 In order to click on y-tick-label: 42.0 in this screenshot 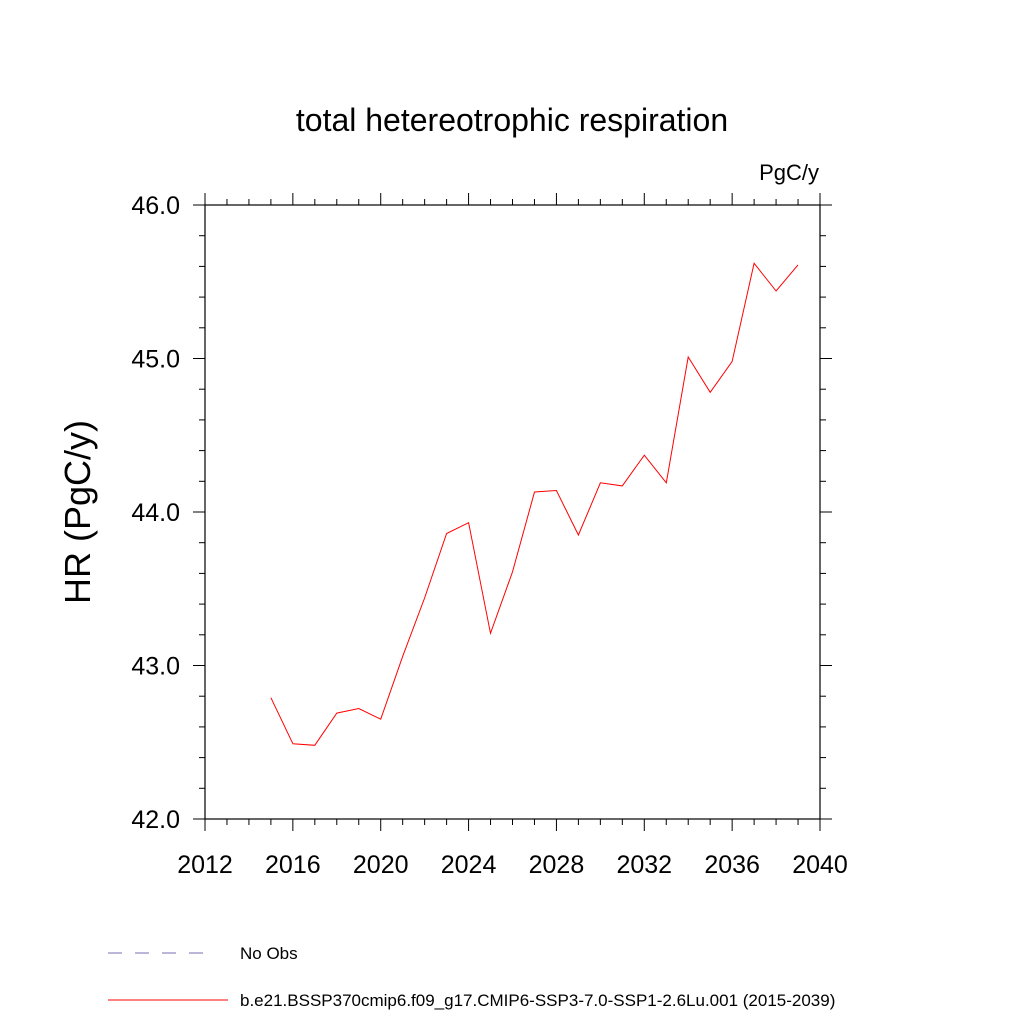, I will do `click(155, 820)`.